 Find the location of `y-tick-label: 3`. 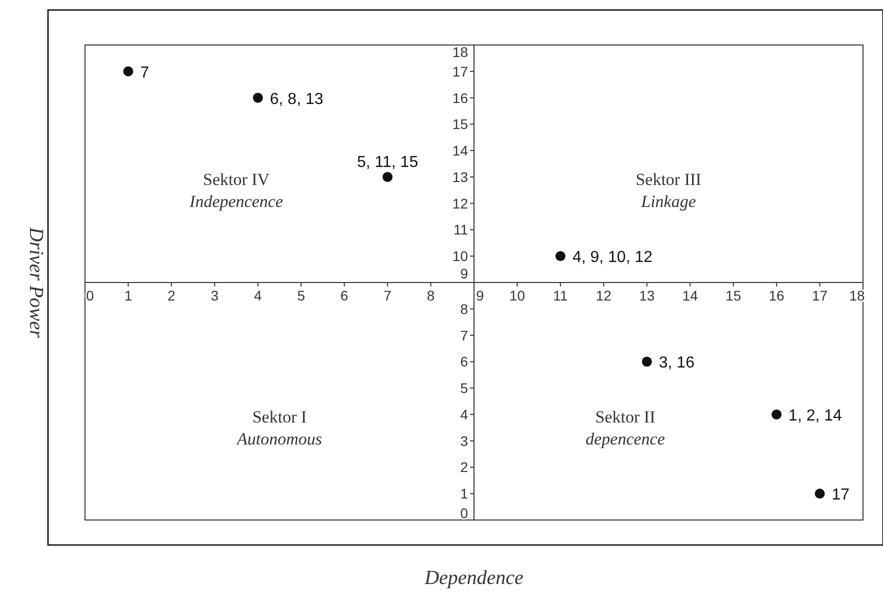

y-tick-label: 3 is located at coordinates (464, 440).